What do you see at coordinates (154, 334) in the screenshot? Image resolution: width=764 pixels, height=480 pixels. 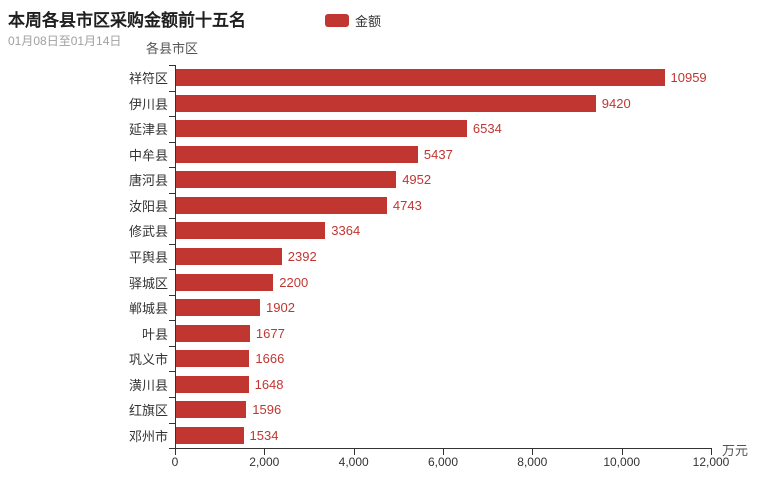 I see `category-label: 叶县` at bounding box center [154, 334].